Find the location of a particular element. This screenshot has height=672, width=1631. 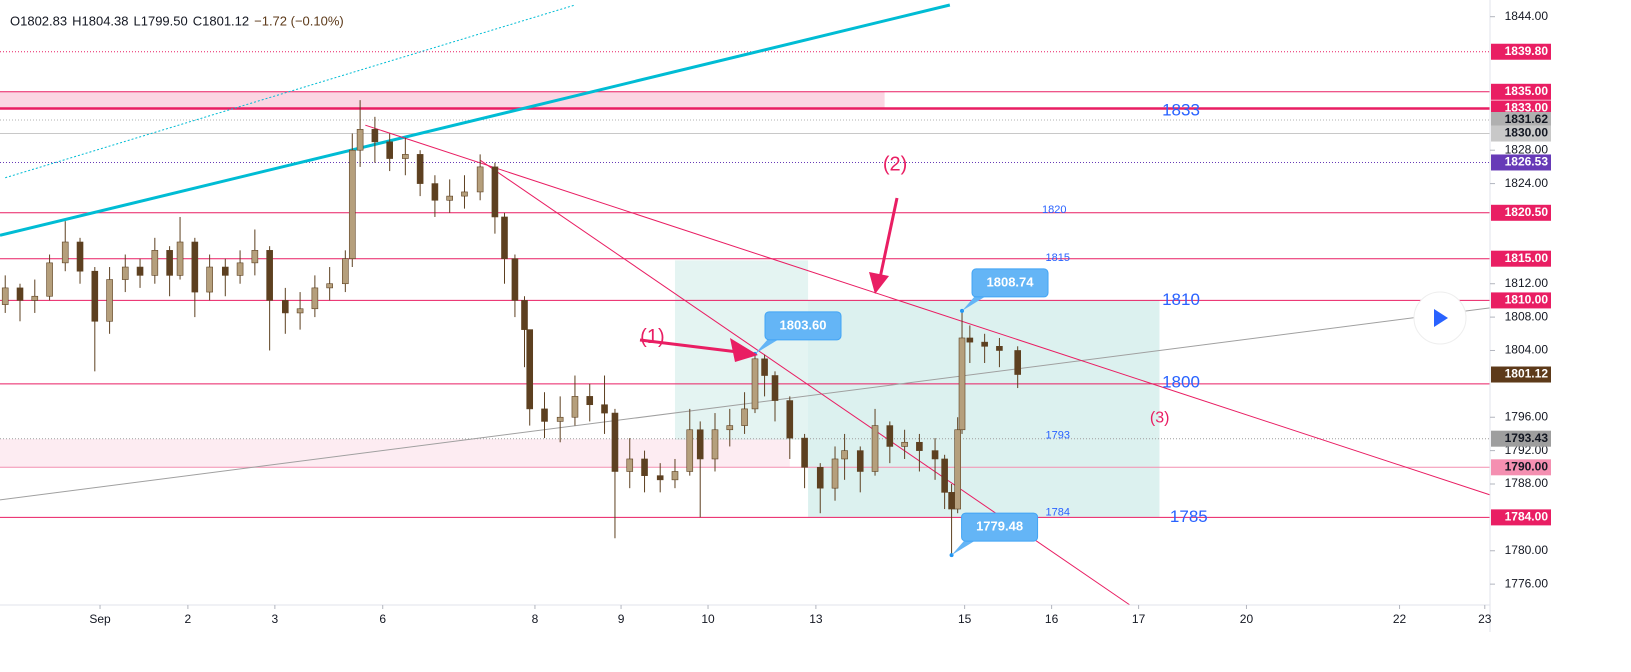

price-tag-label: 1784.00 is located at coordinates (1527, 517).